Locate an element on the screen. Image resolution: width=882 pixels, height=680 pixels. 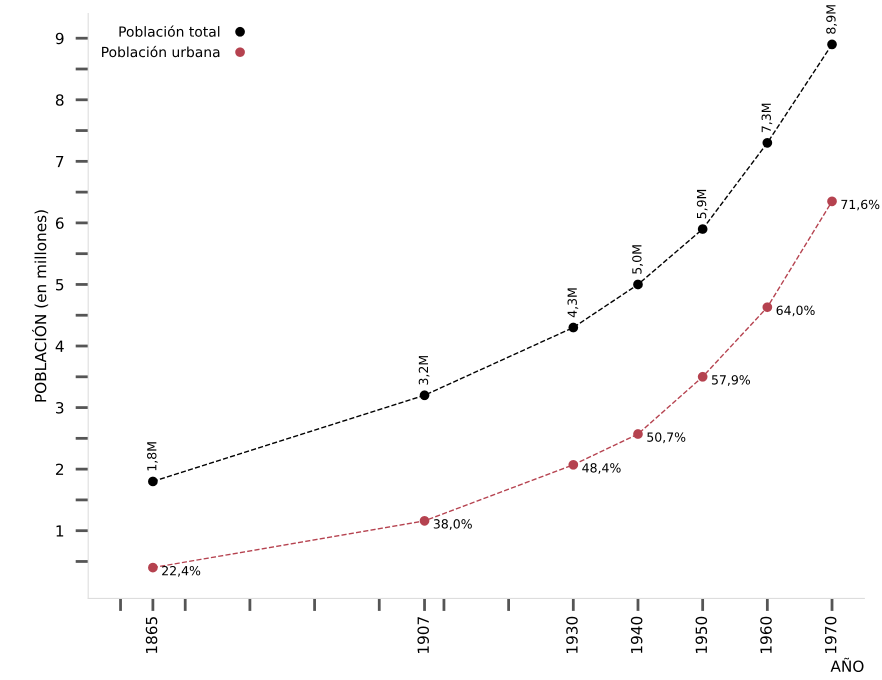
annotation: 57,9% is located at coordinates (731, 380).